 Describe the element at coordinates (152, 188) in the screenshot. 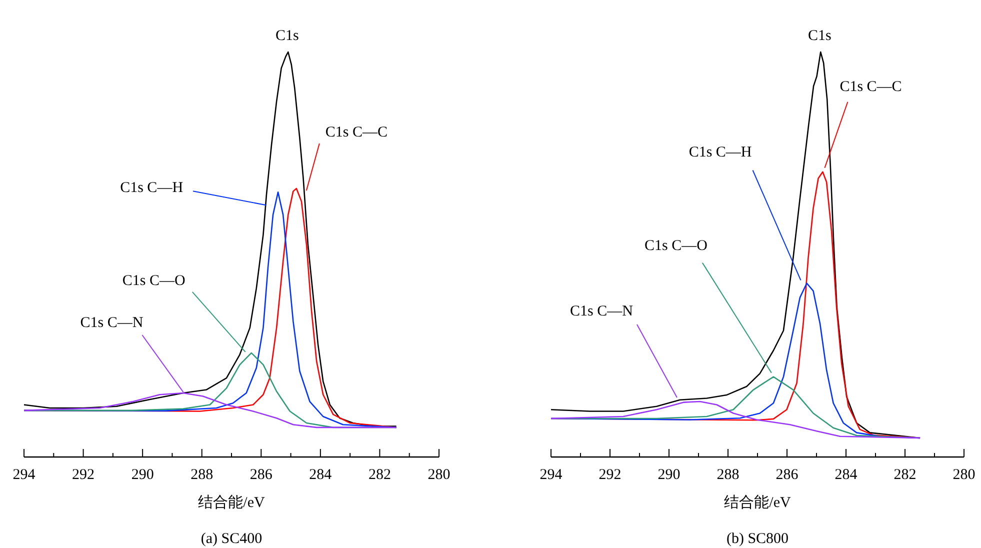

I see `legend-label: C1s C—H` at that location.